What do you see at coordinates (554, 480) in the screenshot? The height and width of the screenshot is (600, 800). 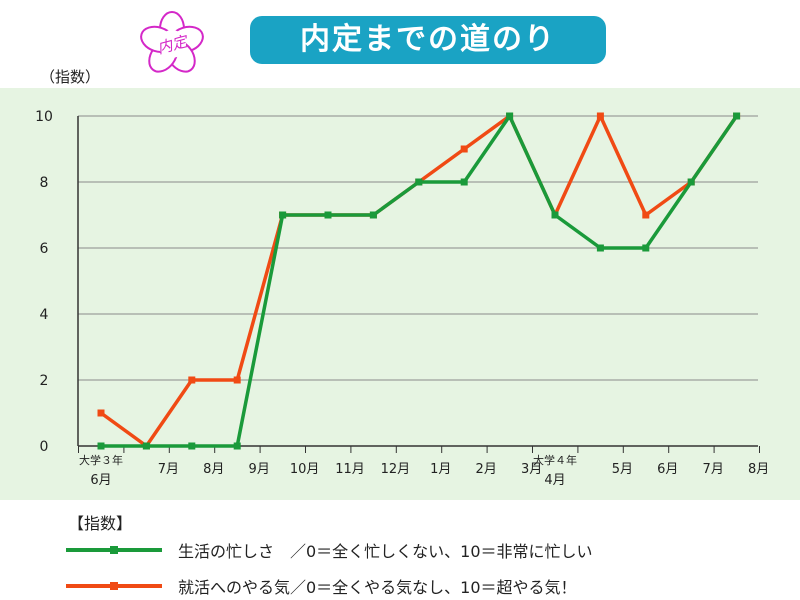 I see `x-tick-label: 4月` at bounding box center [554, 480].